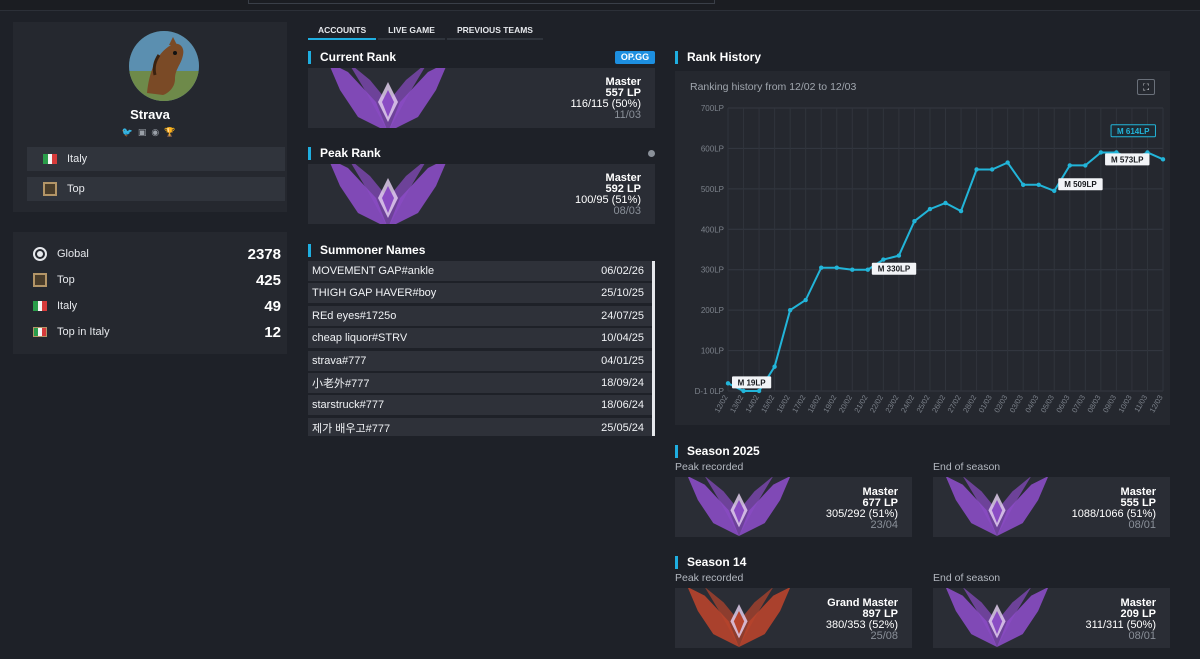 The height and width of the screenshot is (659, 1200). What do you see at coordinates (171, 132) in the screenshot?
I see `trophy-icon: 🏆` at bounding box center [171, 132].